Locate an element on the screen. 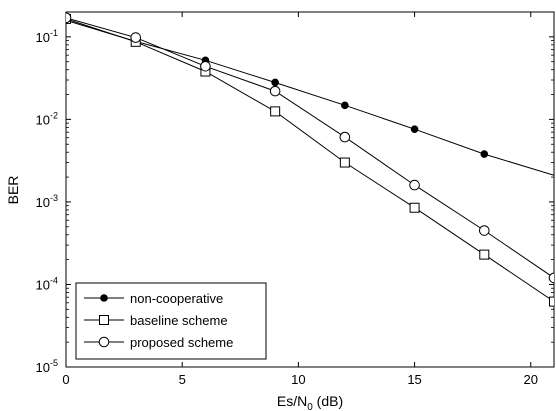  y-tick-label: 10⁻³ is located at coordinates (47, 201).